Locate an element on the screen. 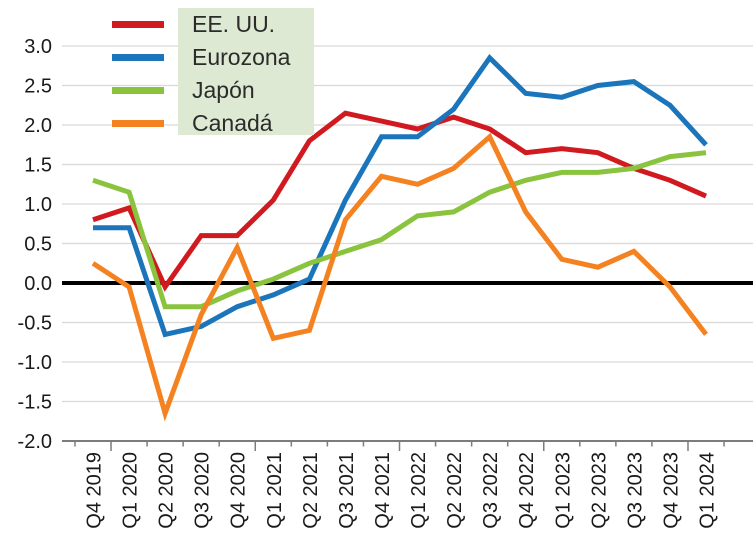 This screenshot has height=555, width=754. legend-label-canada: Canadá is located at coordinates (232, 122).